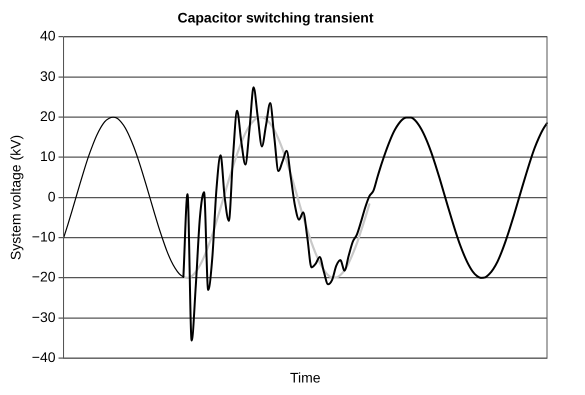 The image size is (585, 395). What do you see at coordinates (48, 156) in the screenshot?
I see `y-tick-label: 10` at bounding box center [48, 156].